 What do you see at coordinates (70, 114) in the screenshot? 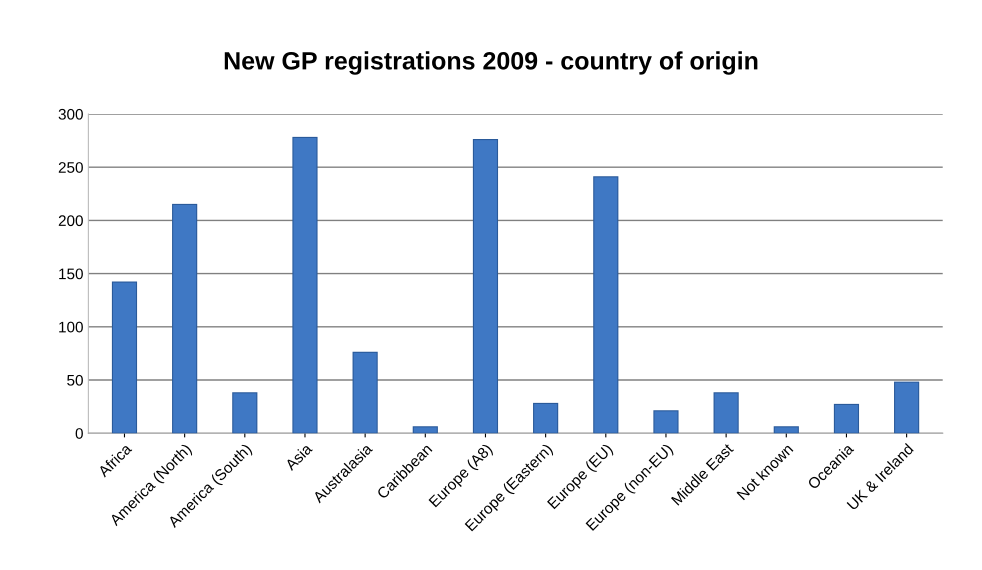
I see `y-tick-label: 300` at bounding box center [70, 114].